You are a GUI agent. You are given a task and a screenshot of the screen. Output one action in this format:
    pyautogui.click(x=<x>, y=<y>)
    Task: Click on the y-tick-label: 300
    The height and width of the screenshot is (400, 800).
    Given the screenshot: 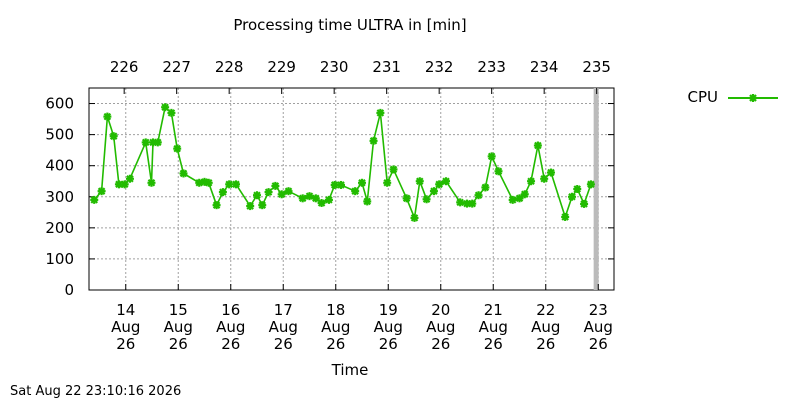 What is the action you would take?
    pyautogui.click(x=59, y=197)
    